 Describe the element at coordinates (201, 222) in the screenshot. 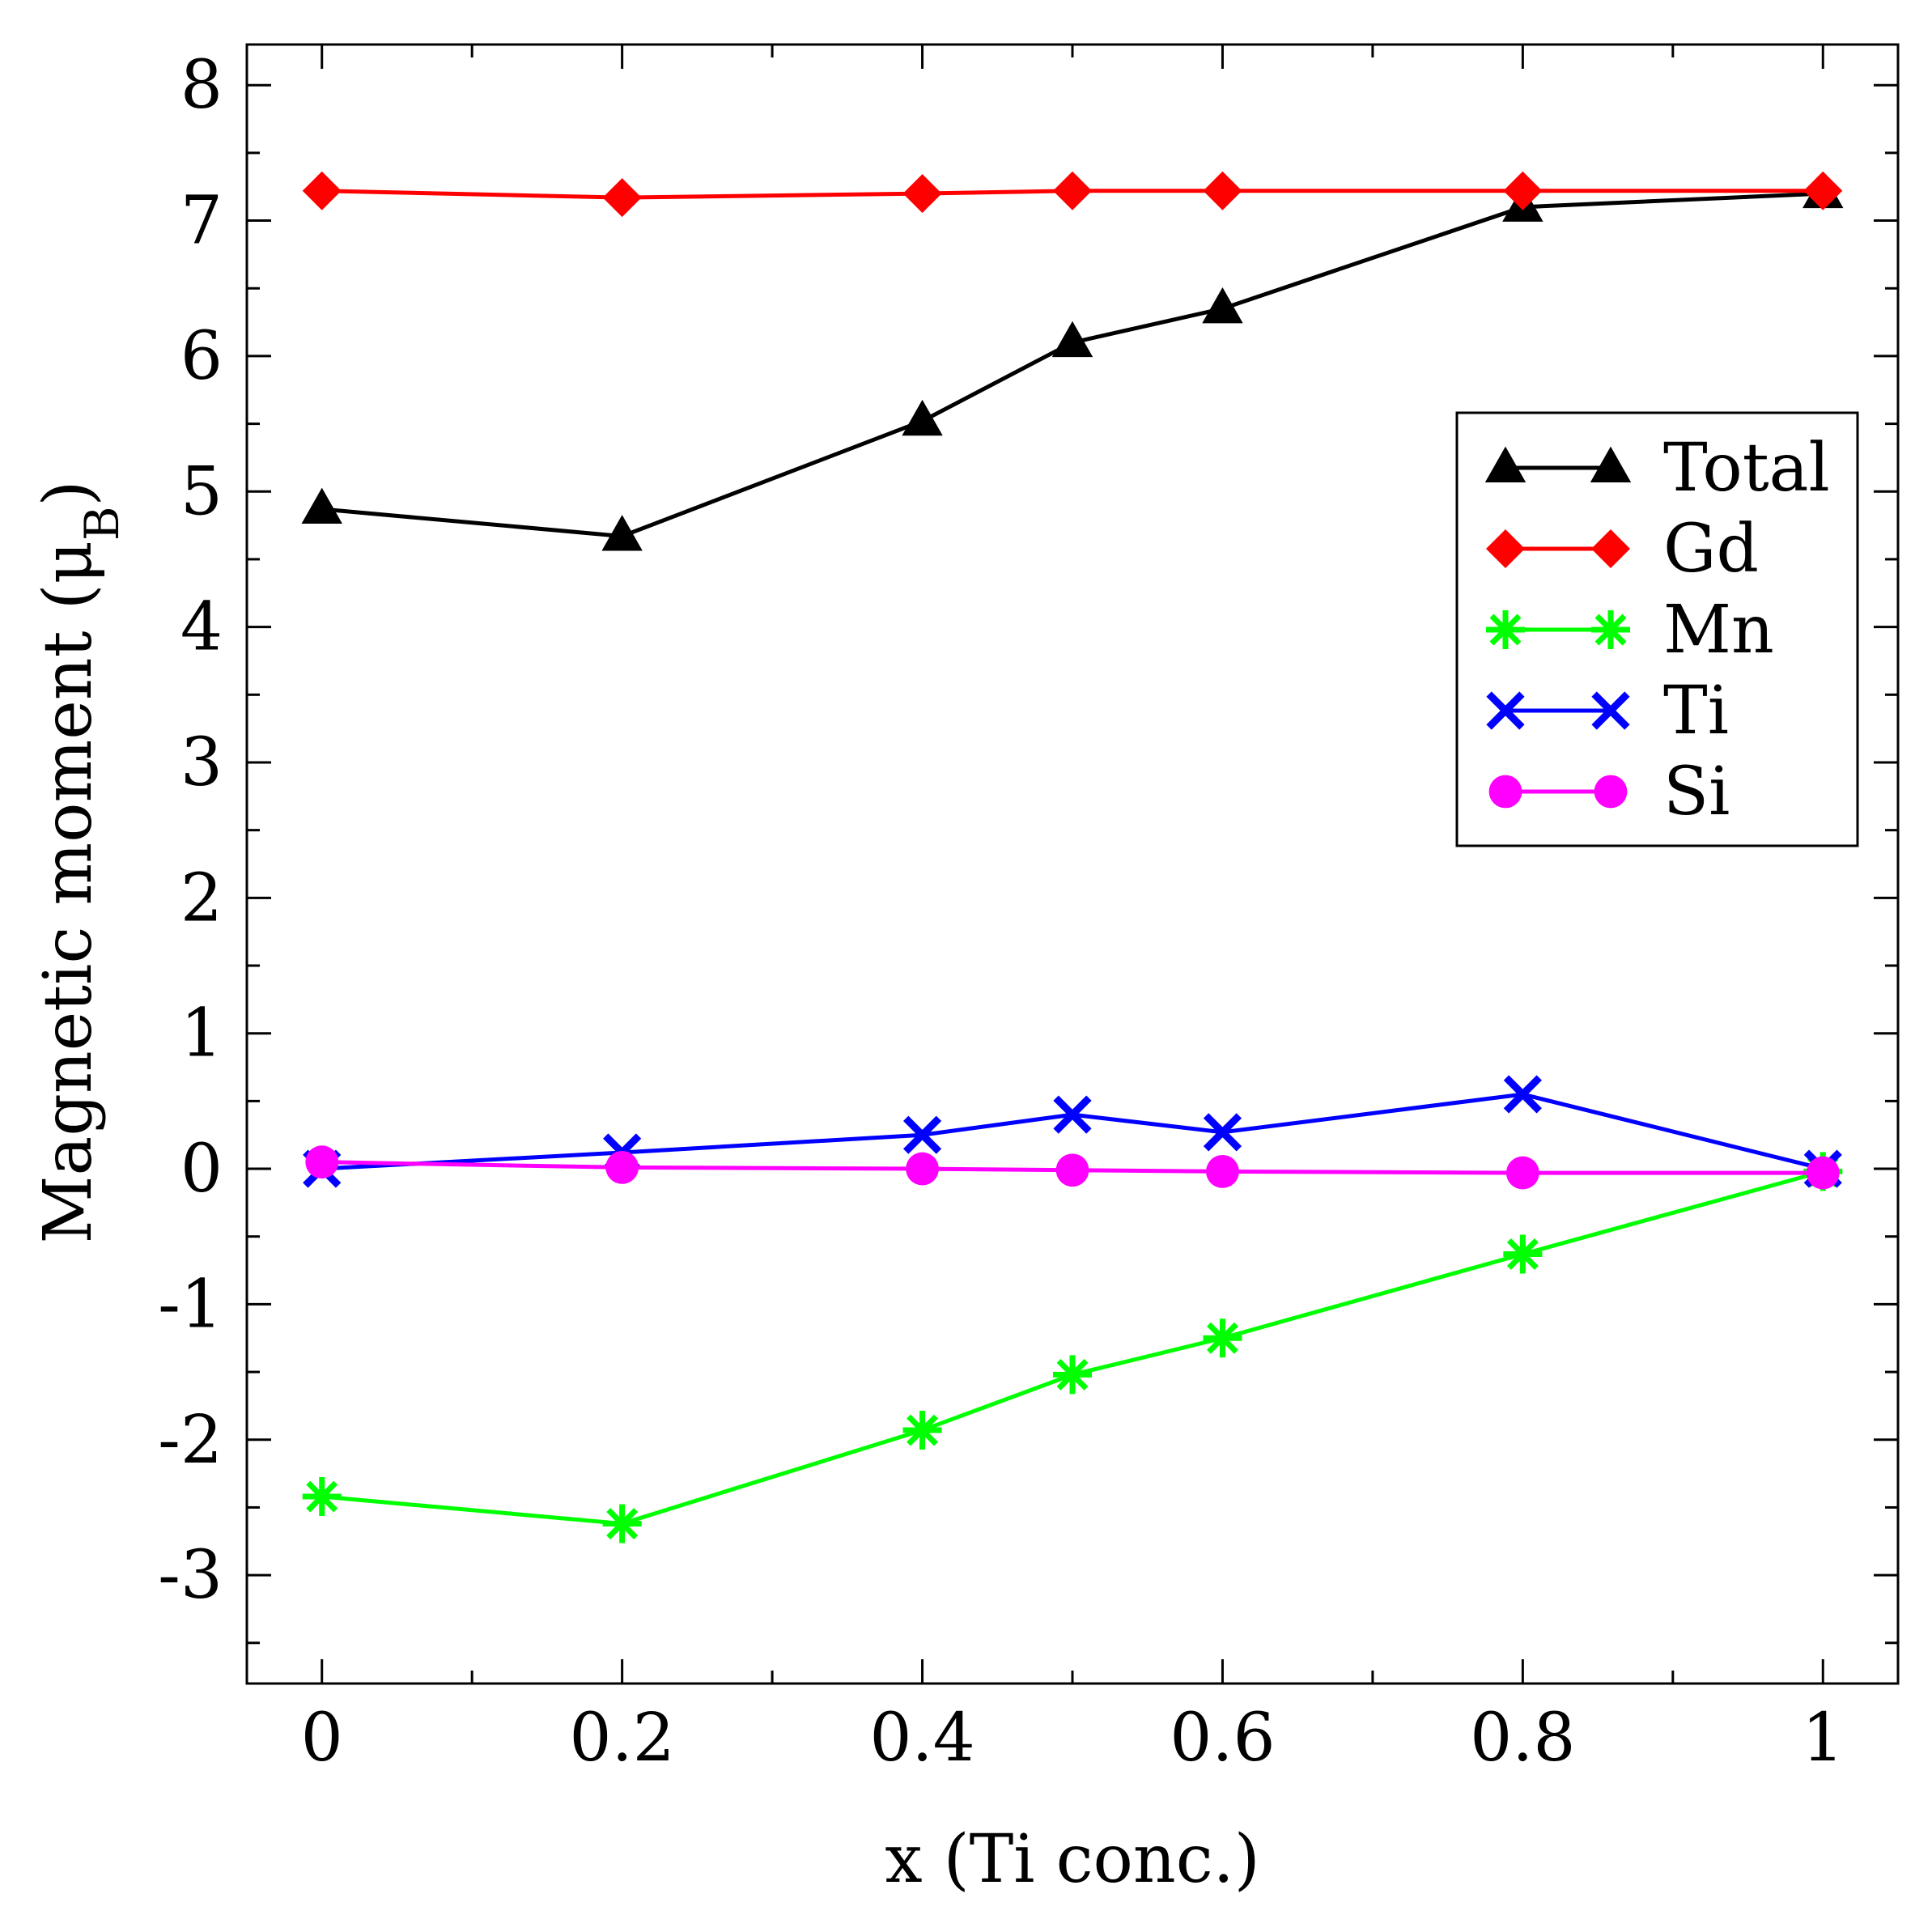

I see `y-tick-label: 7` at that location.